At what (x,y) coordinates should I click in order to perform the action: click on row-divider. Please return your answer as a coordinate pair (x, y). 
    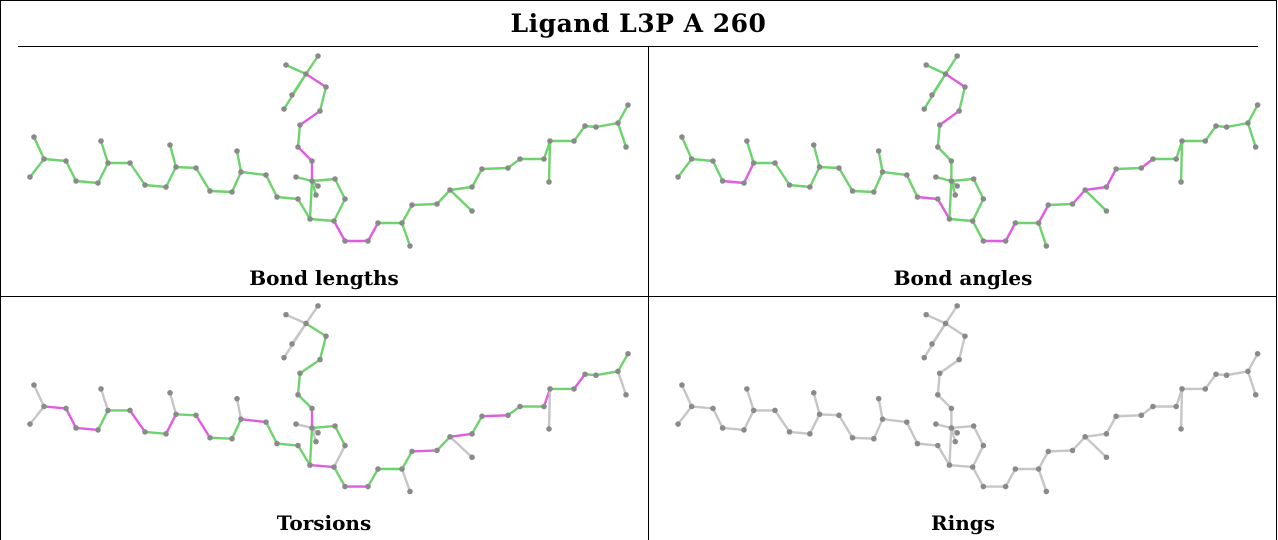
    Looking at the image, I should click on (638, 296).